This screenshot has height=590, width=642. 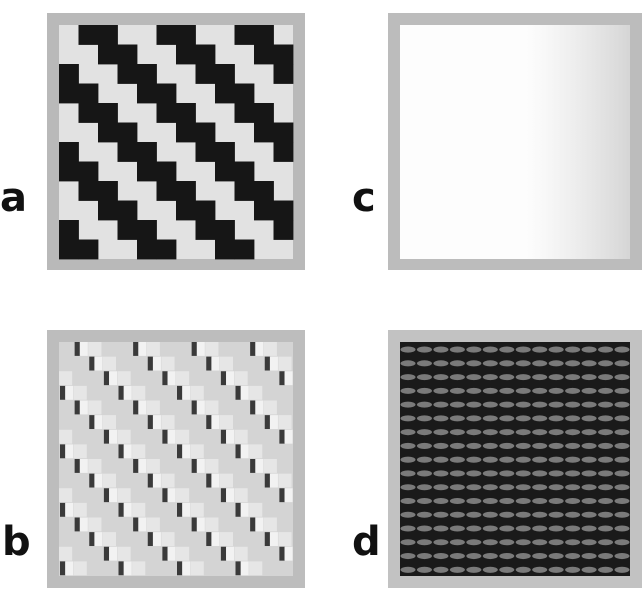 What do you see at coordinates (364, 198) in the screenshot?
I see `panel-c-label: c` at bounding box center [364, 198].